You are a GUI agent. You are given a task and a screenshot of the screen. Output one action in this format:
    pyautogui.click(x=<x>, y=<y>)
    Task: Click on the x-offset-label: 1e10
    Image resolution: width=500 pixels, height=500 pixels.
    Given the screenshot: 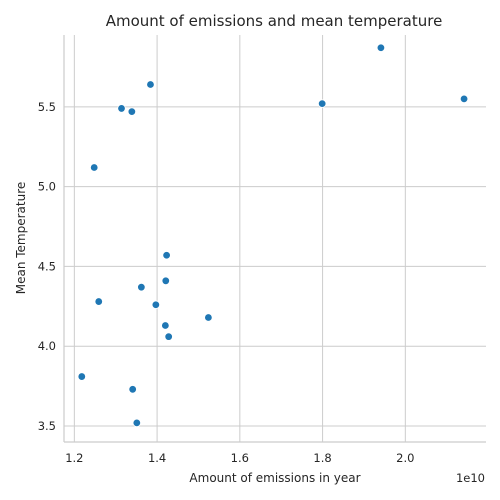 What is the action you would take?
    pyautogui.click(x=470, y=478)
    